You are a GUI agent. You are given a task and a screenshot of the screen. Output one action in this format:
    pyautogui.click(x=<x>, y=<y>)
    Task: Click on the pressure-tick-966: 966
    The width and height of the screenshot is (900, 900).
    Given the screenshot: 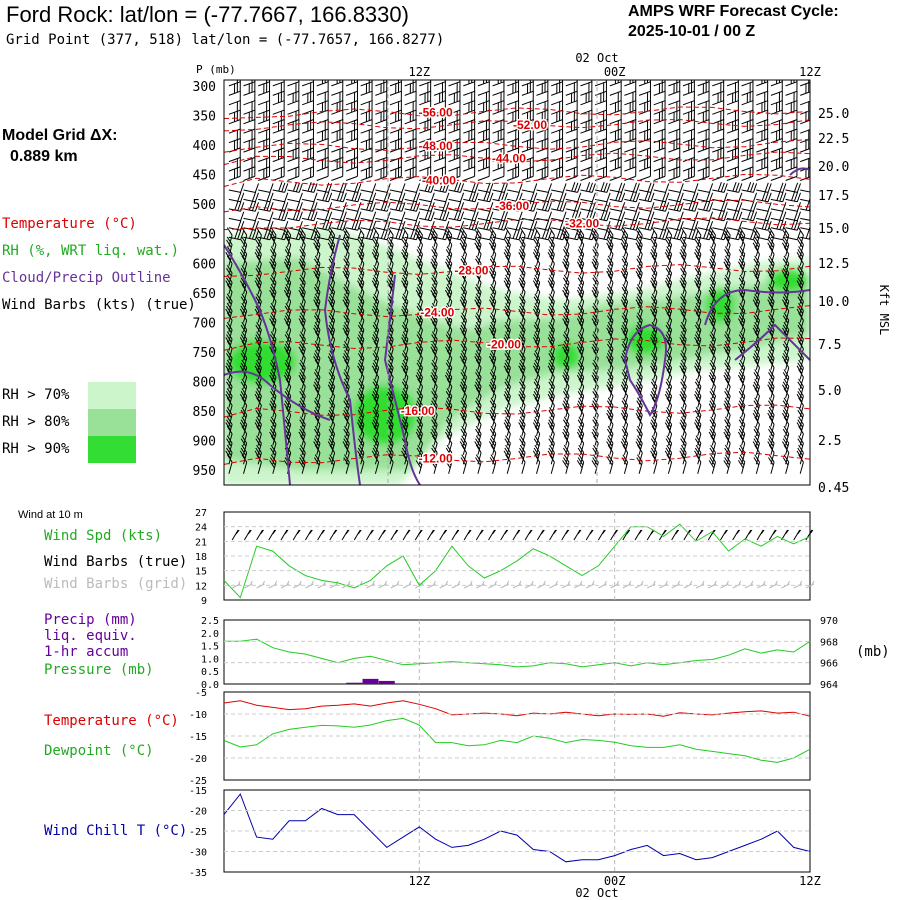 What is the action you would take?
    pyautogui.click(x=829, y=664)
    